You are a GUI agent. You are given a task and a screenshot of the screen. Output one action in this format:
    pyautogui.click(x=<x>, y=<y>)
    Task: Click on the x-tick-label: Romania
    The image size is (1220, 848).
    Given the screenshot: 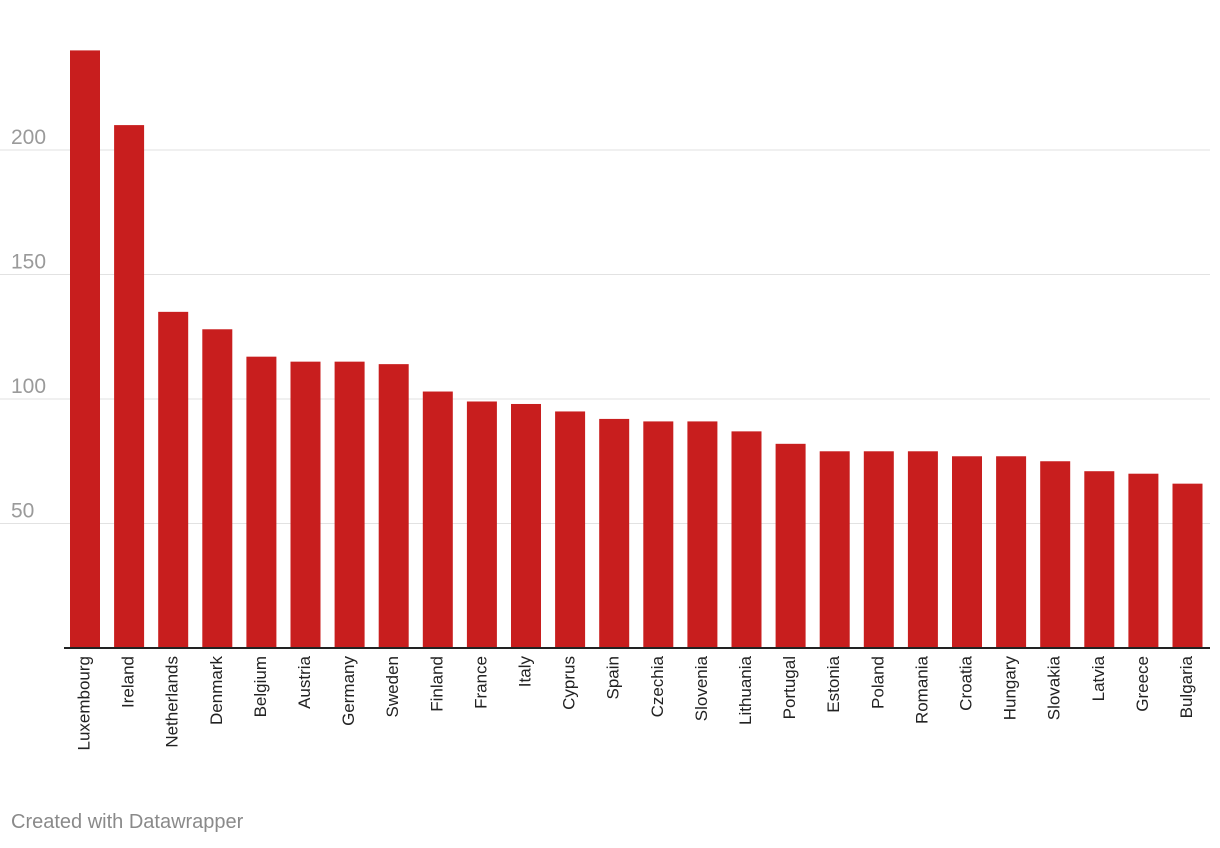 What is the action you would take?
    pyautogui.click(x=921, y=689)
    